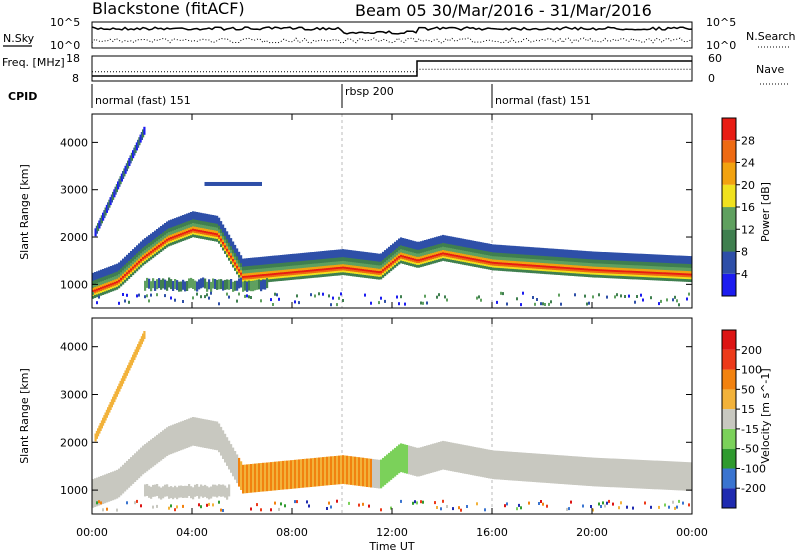 The image size is (800, 558). Describe the element at coordinates (748, 185) in the screenshot. I see `colorbar-tick-label: 20` at that location.